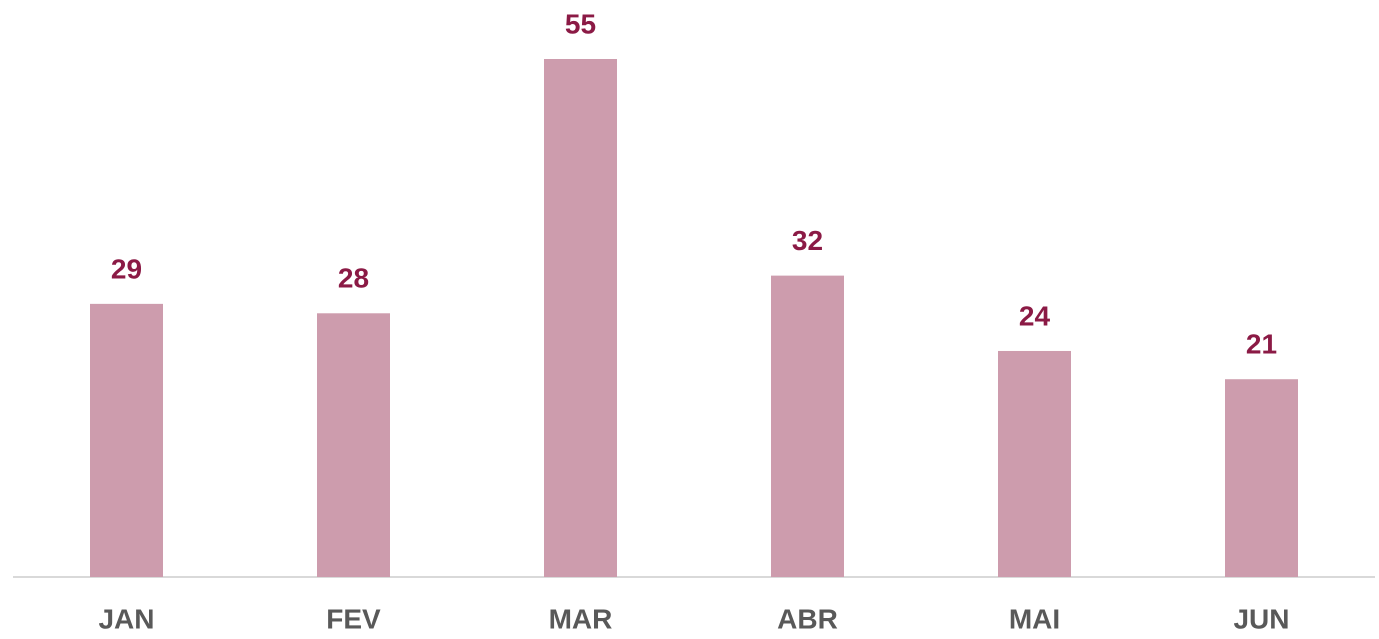 The height and width of the screenshot is (639, 1379). What do you see at coordinates (353, 618) in the screenshot?
I see `x-tick-label: FEV` at bounding box center [353, 618].